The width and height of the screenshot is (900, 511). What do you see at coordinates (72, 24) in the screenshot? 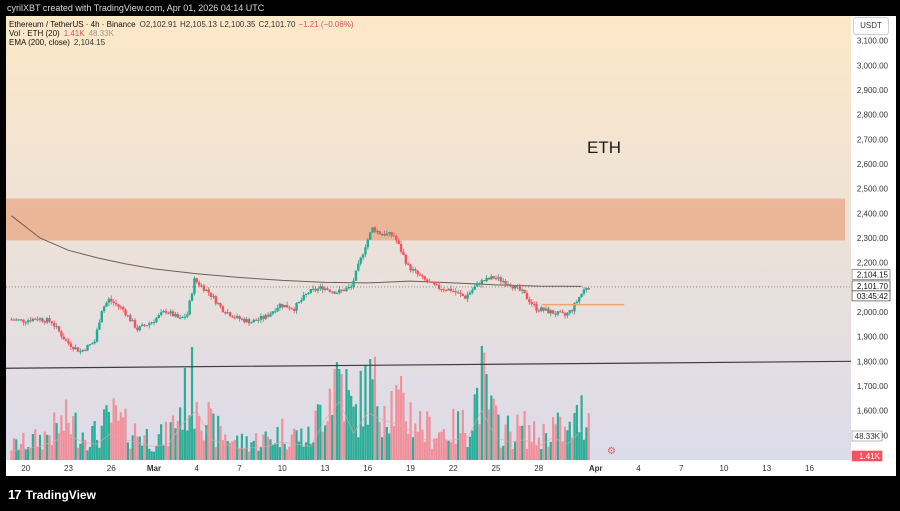
I see `symbol-title: Ethereum / TetherUS · 4h · Binance` at bounding box center [72, 24].